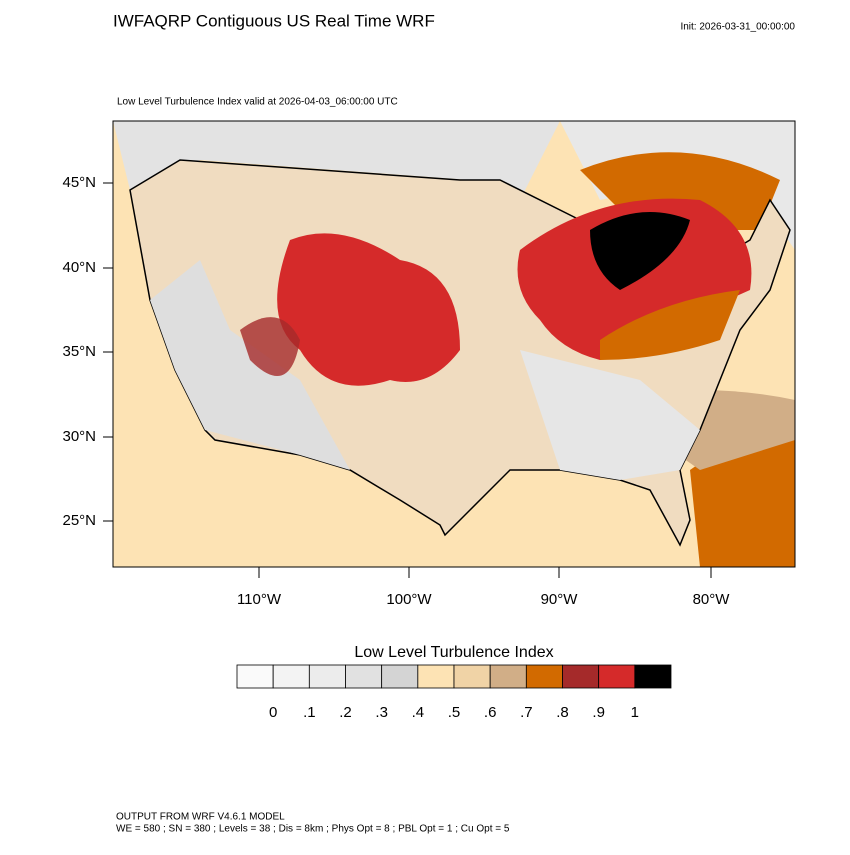 This screenshot has height=855, width=850. I want to click on title: IWFAQRP Contiguous US Real Time WRF, so click(274, 20).